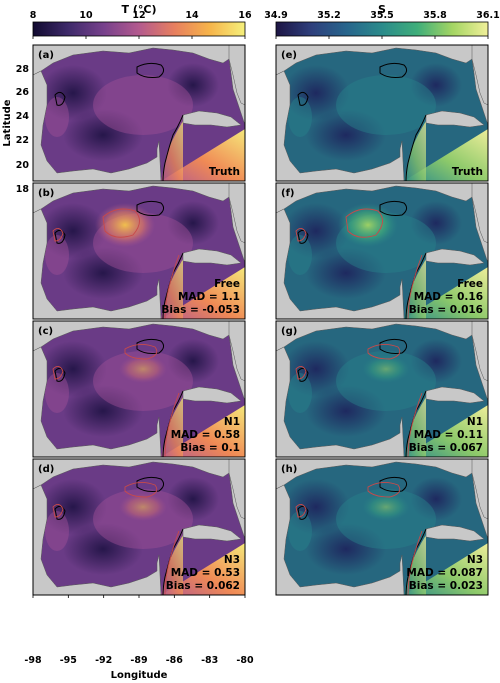 This screenshot has height=683, width=500. Describe the element at coordinates (289, 469) in the screenshot. I see `panel-label: (h)` at that location.